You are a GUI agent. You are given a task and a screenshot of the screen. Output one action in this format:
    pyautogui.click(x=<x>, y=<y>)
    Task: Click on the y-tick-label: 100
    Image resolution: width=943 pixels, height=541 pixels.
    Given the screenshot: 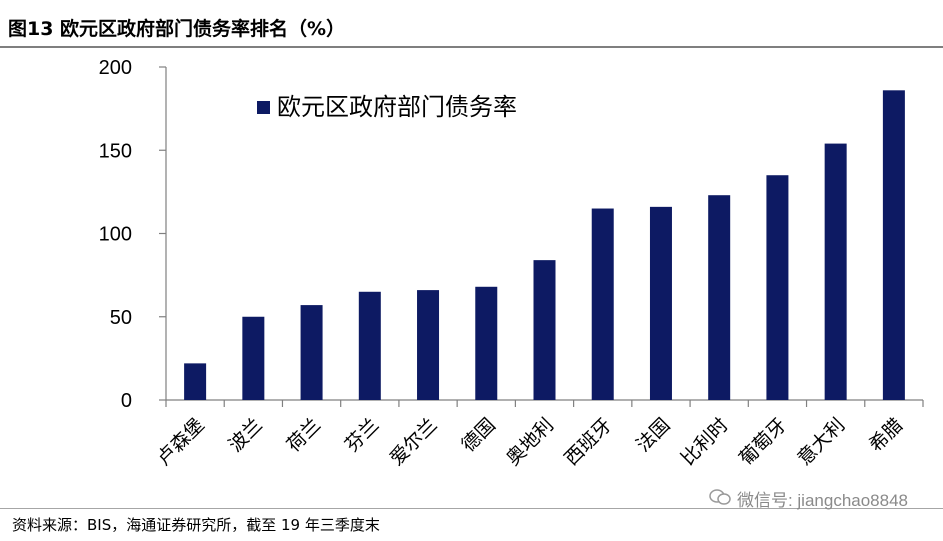 What is the action you would take?
    pyautogui.click(x=115, y=235)
    